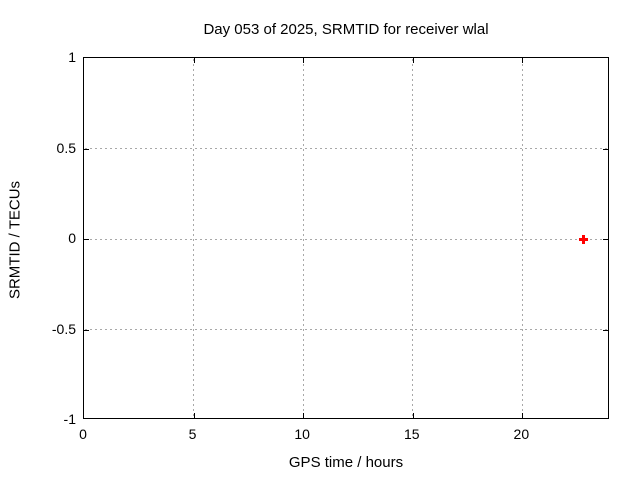  What do you see at coordinates (346, 462) in the screenshot?
I see `x-axis-label: GPS time / hours` at bounding box center [346, 462].